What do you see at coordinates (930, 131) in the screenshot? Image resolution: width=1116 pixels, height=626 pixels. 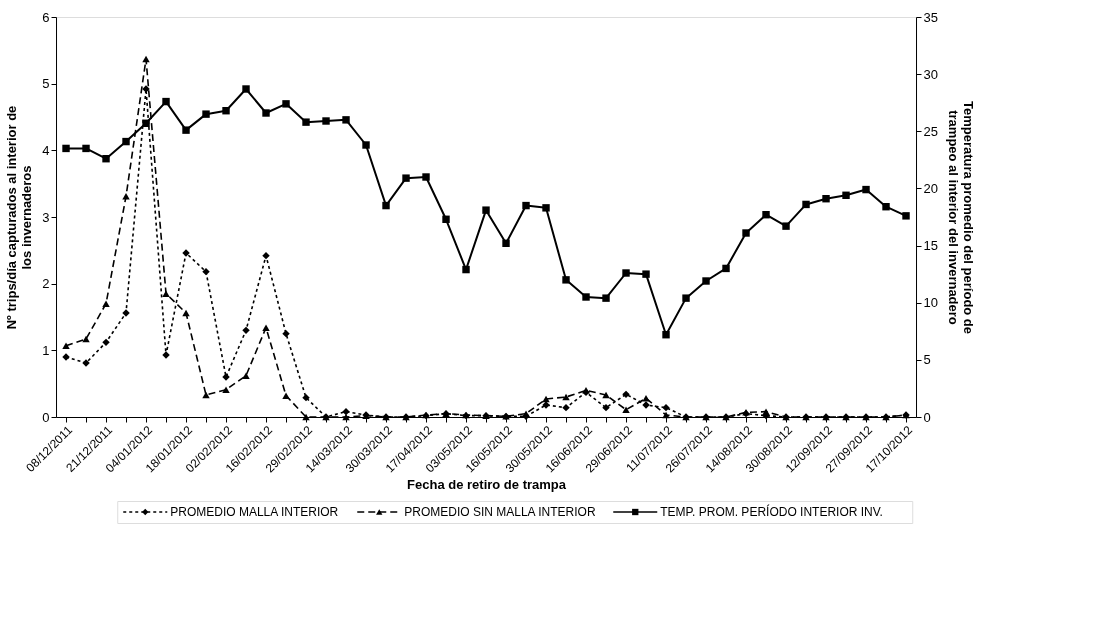 I see `y2-tick-label: 25` at bounding box center [930, 131].